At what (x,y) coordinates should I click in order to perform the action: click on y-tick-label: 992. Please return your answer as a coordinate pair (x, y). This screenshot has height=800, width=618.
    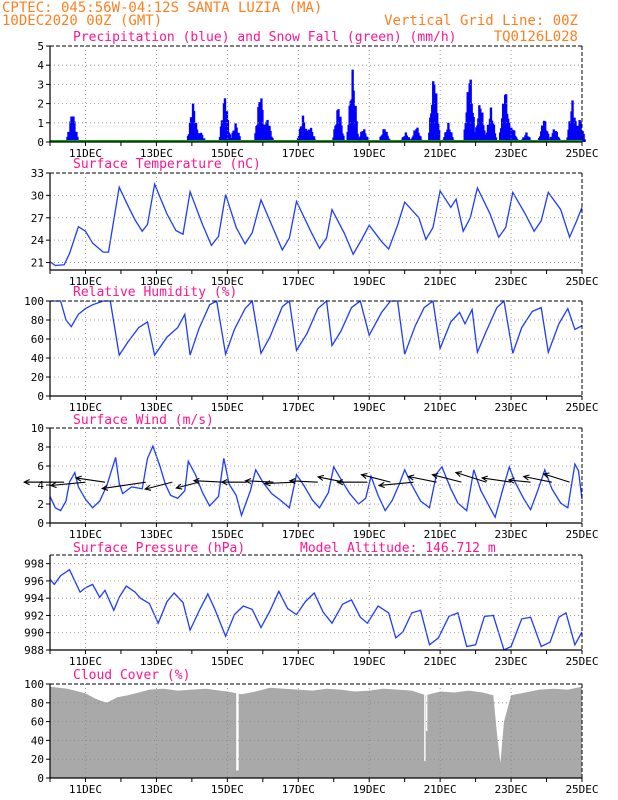
    Looking at the image, I should click on (34, 615).